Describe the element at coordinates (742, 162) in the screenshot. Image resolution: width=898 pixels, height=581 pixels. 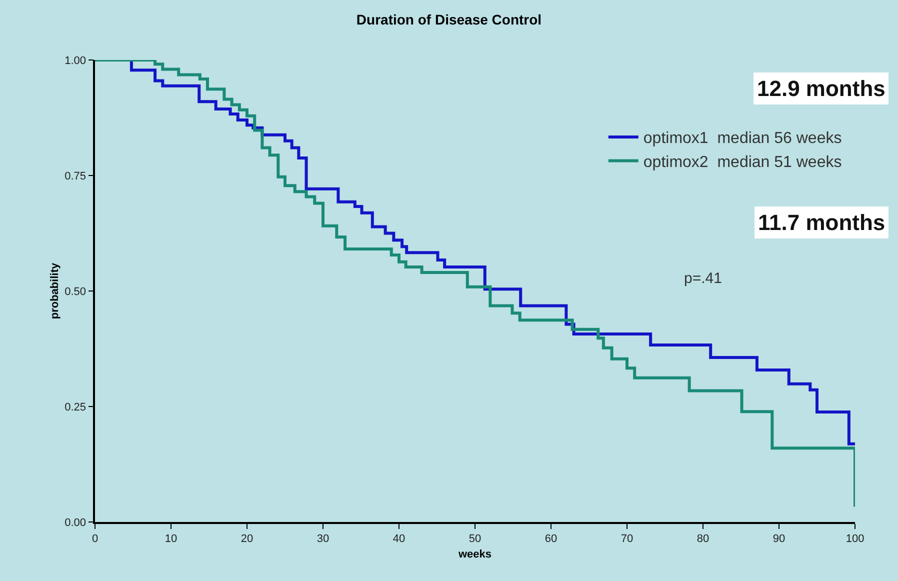
I see `legend-label: optimox2 median 51 weeks` at that location.